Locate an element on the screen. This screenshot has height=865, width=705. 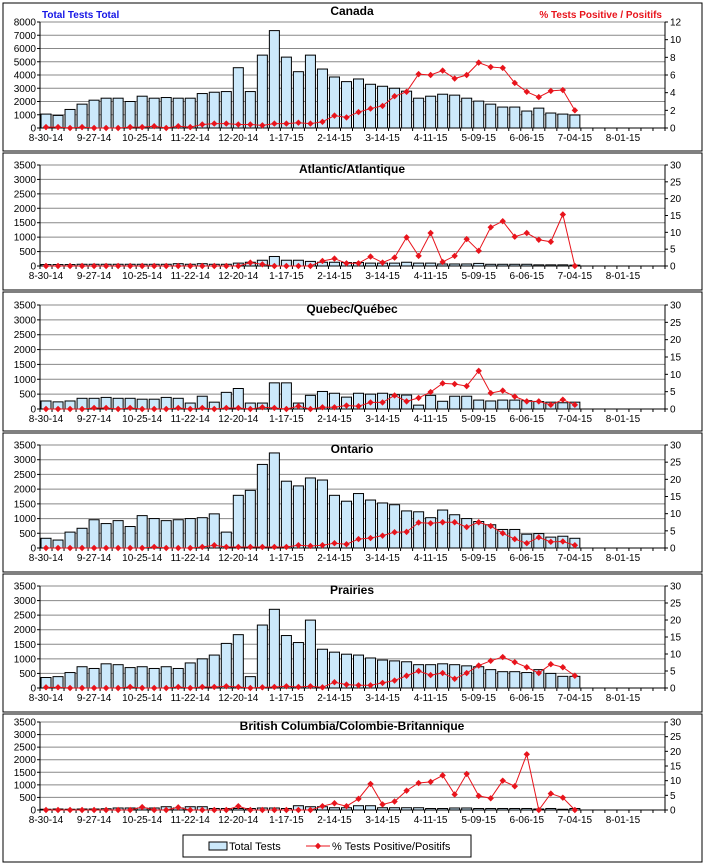
x-tick-label: 10-25-14 is located at coordinates (142, 820).